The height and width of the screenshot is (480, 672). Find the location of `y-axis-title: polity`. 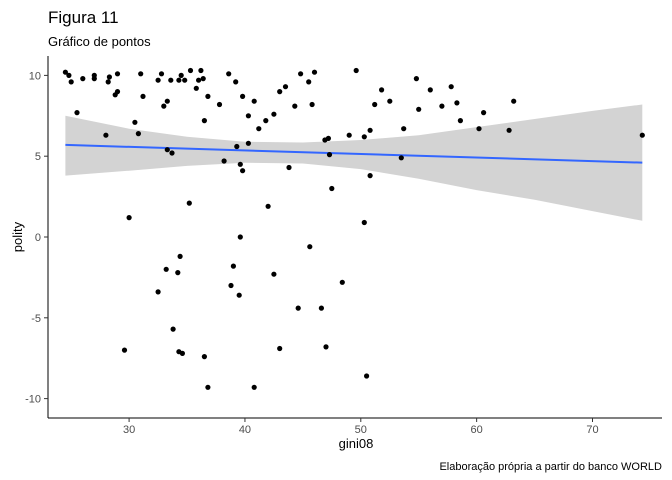

y-axis-title: polity is located at coordinates (17, 236).